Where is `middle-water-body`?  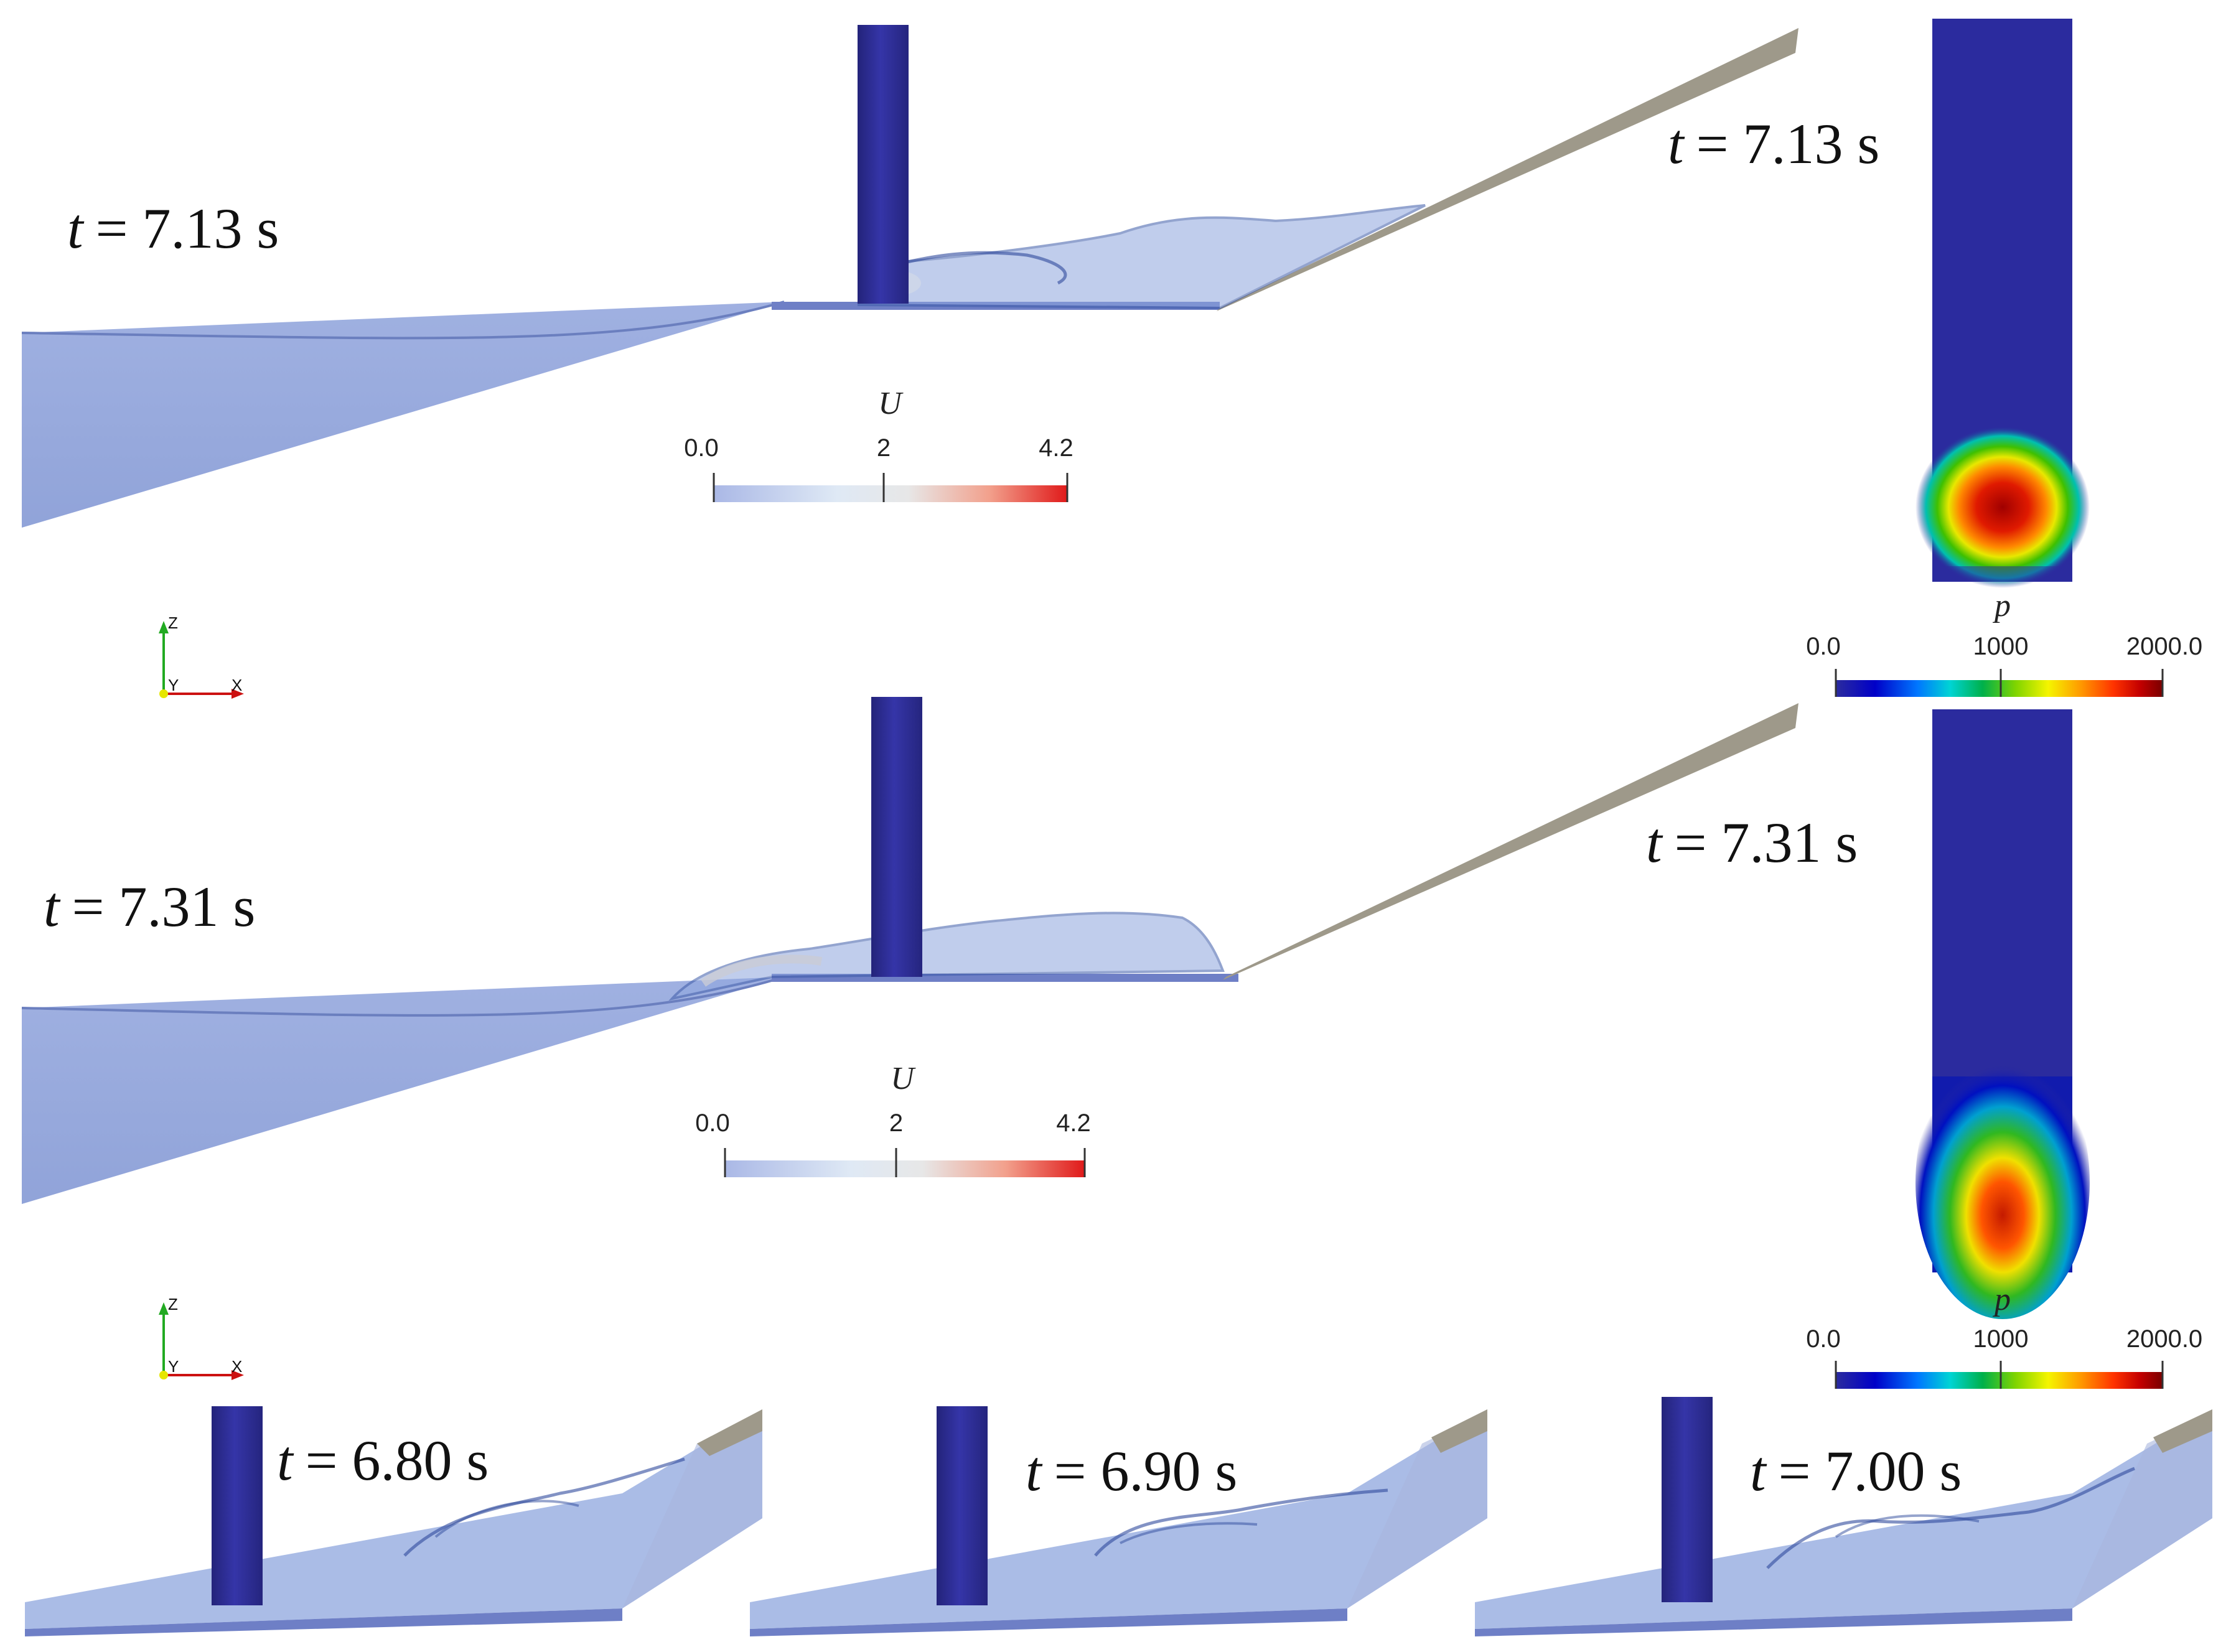 middle-water-body is located at coordinates (946, 956).